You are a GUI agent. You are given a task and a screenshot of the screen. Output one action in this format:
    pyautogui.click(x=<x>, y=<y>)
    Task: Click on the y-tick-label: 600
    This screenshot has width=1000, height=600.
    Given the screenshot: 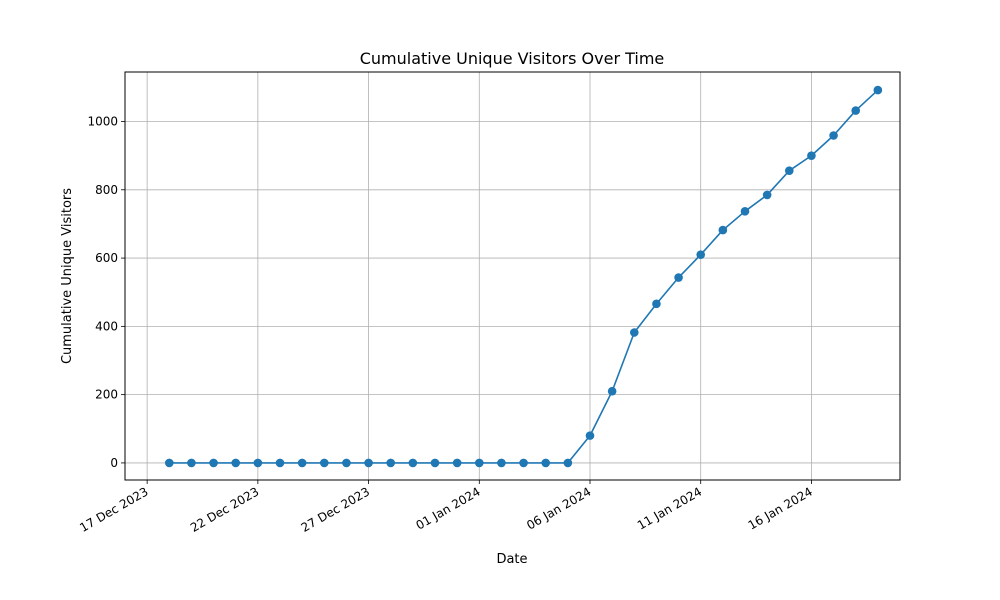 What is the action you would take?
    pyautogui.click(x=106, y=258)
    